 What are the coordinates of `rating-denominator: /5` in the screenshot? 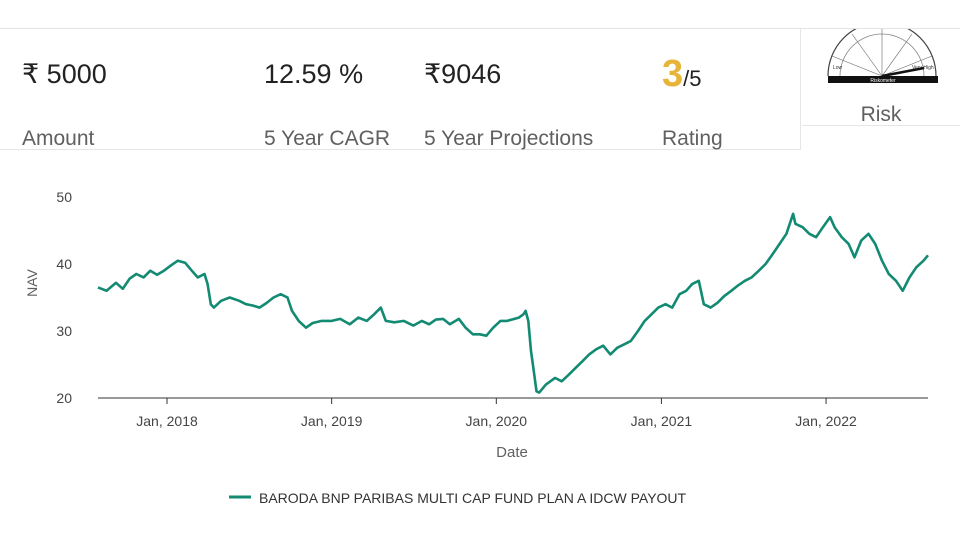 It's located at (692, 78).